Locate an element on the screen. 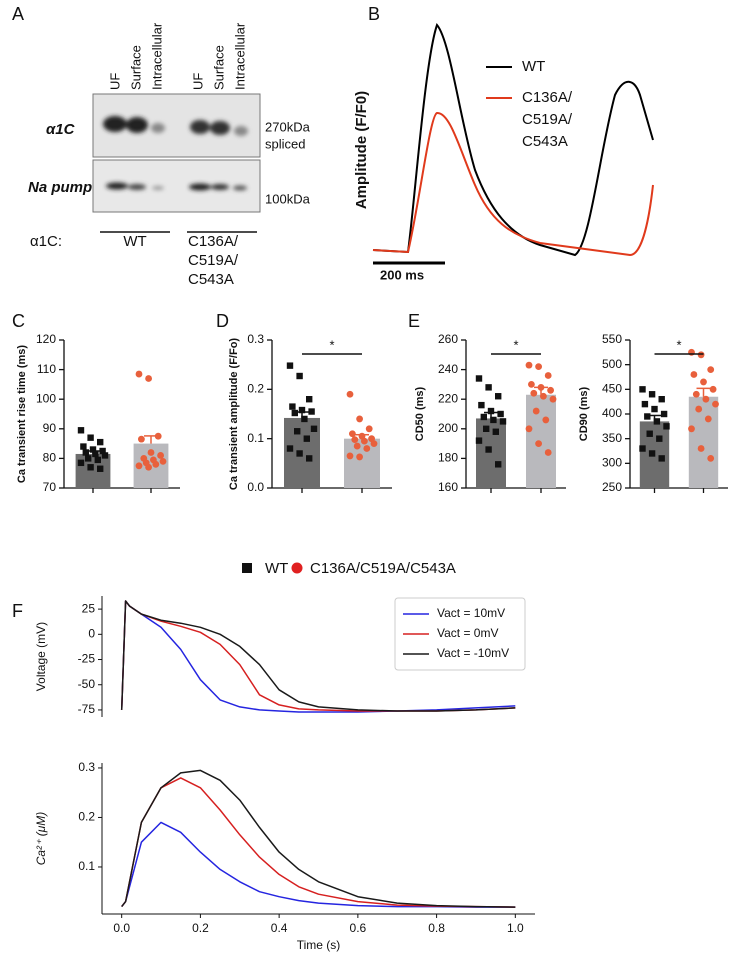 This screenshot has width=737, height=955. legend-label: WT is located at coordinates (533, 66).